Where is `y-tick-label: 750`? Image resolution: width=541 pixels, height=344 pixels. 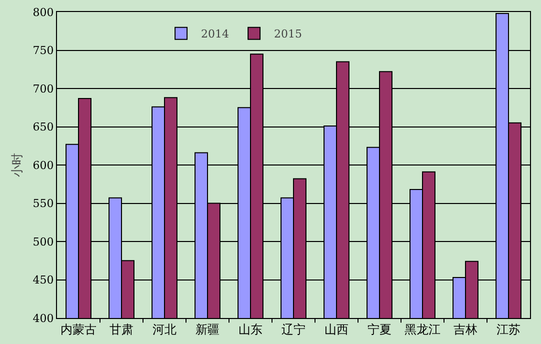
y-tick-label: 750 is located at coordinates (43, 51).